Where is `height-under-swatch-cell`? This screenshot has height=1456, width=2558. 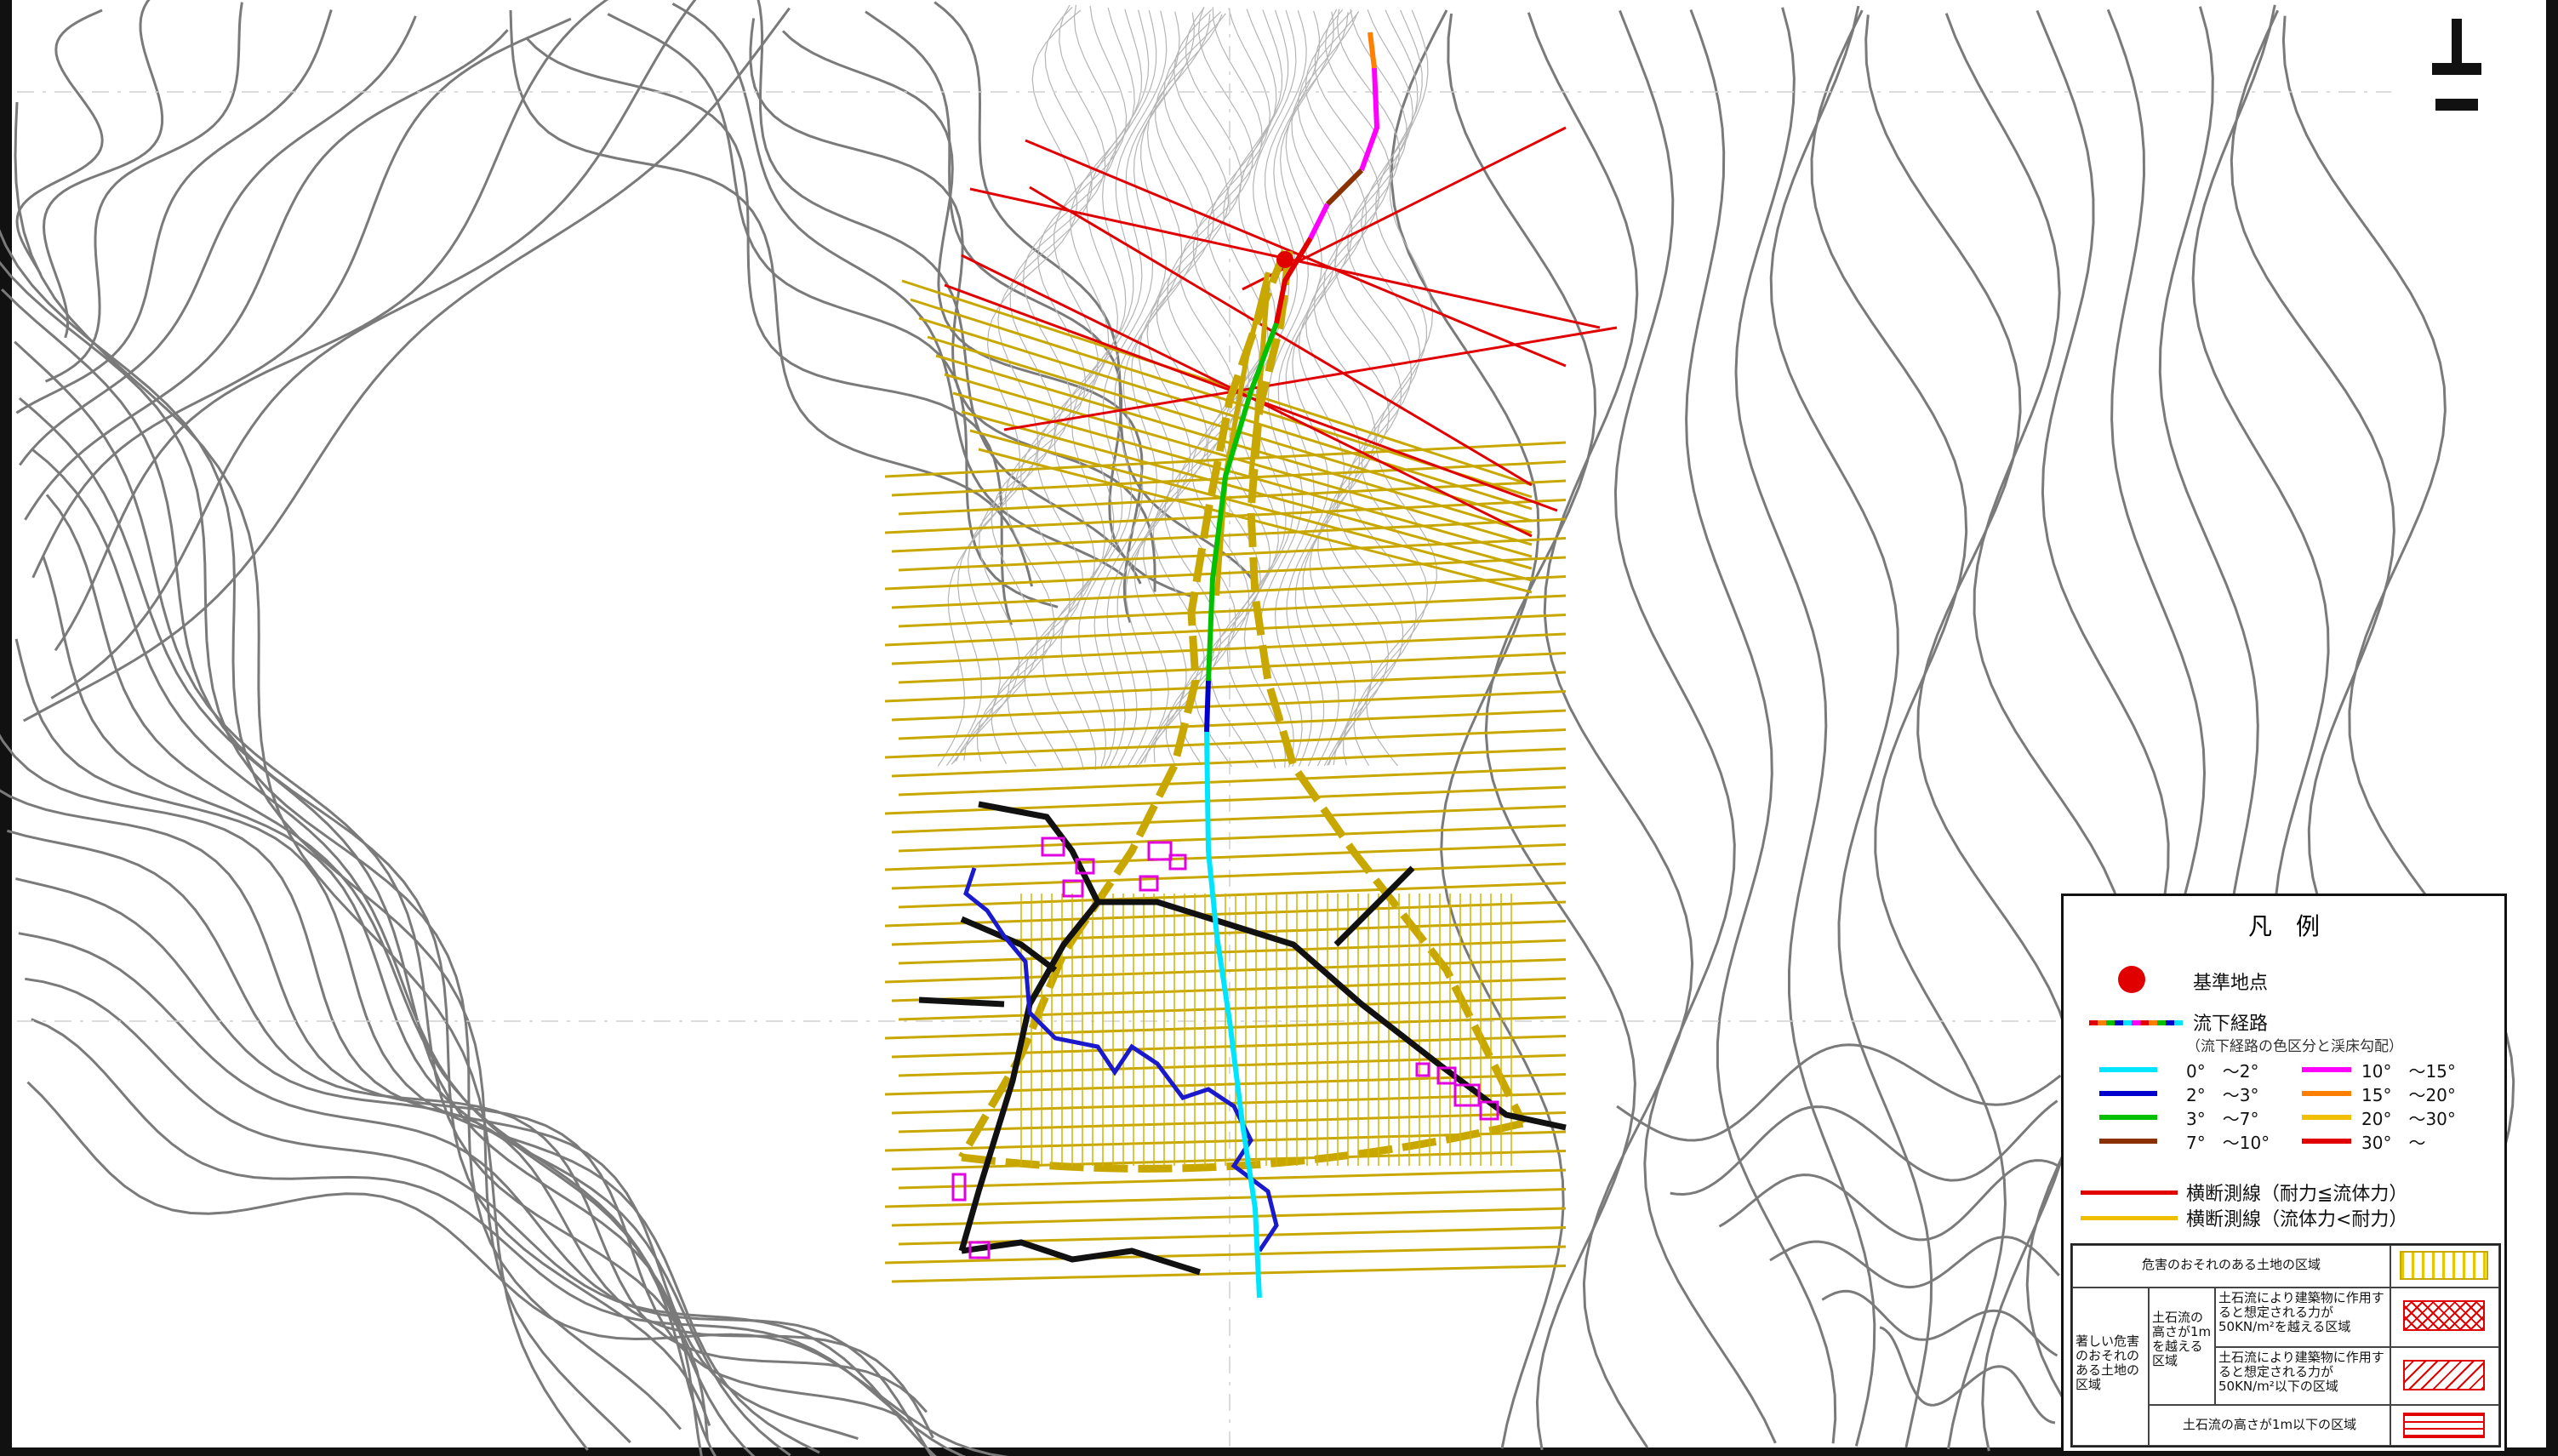
height-under-swatch-cell is located at coordinates (2444, 1425).